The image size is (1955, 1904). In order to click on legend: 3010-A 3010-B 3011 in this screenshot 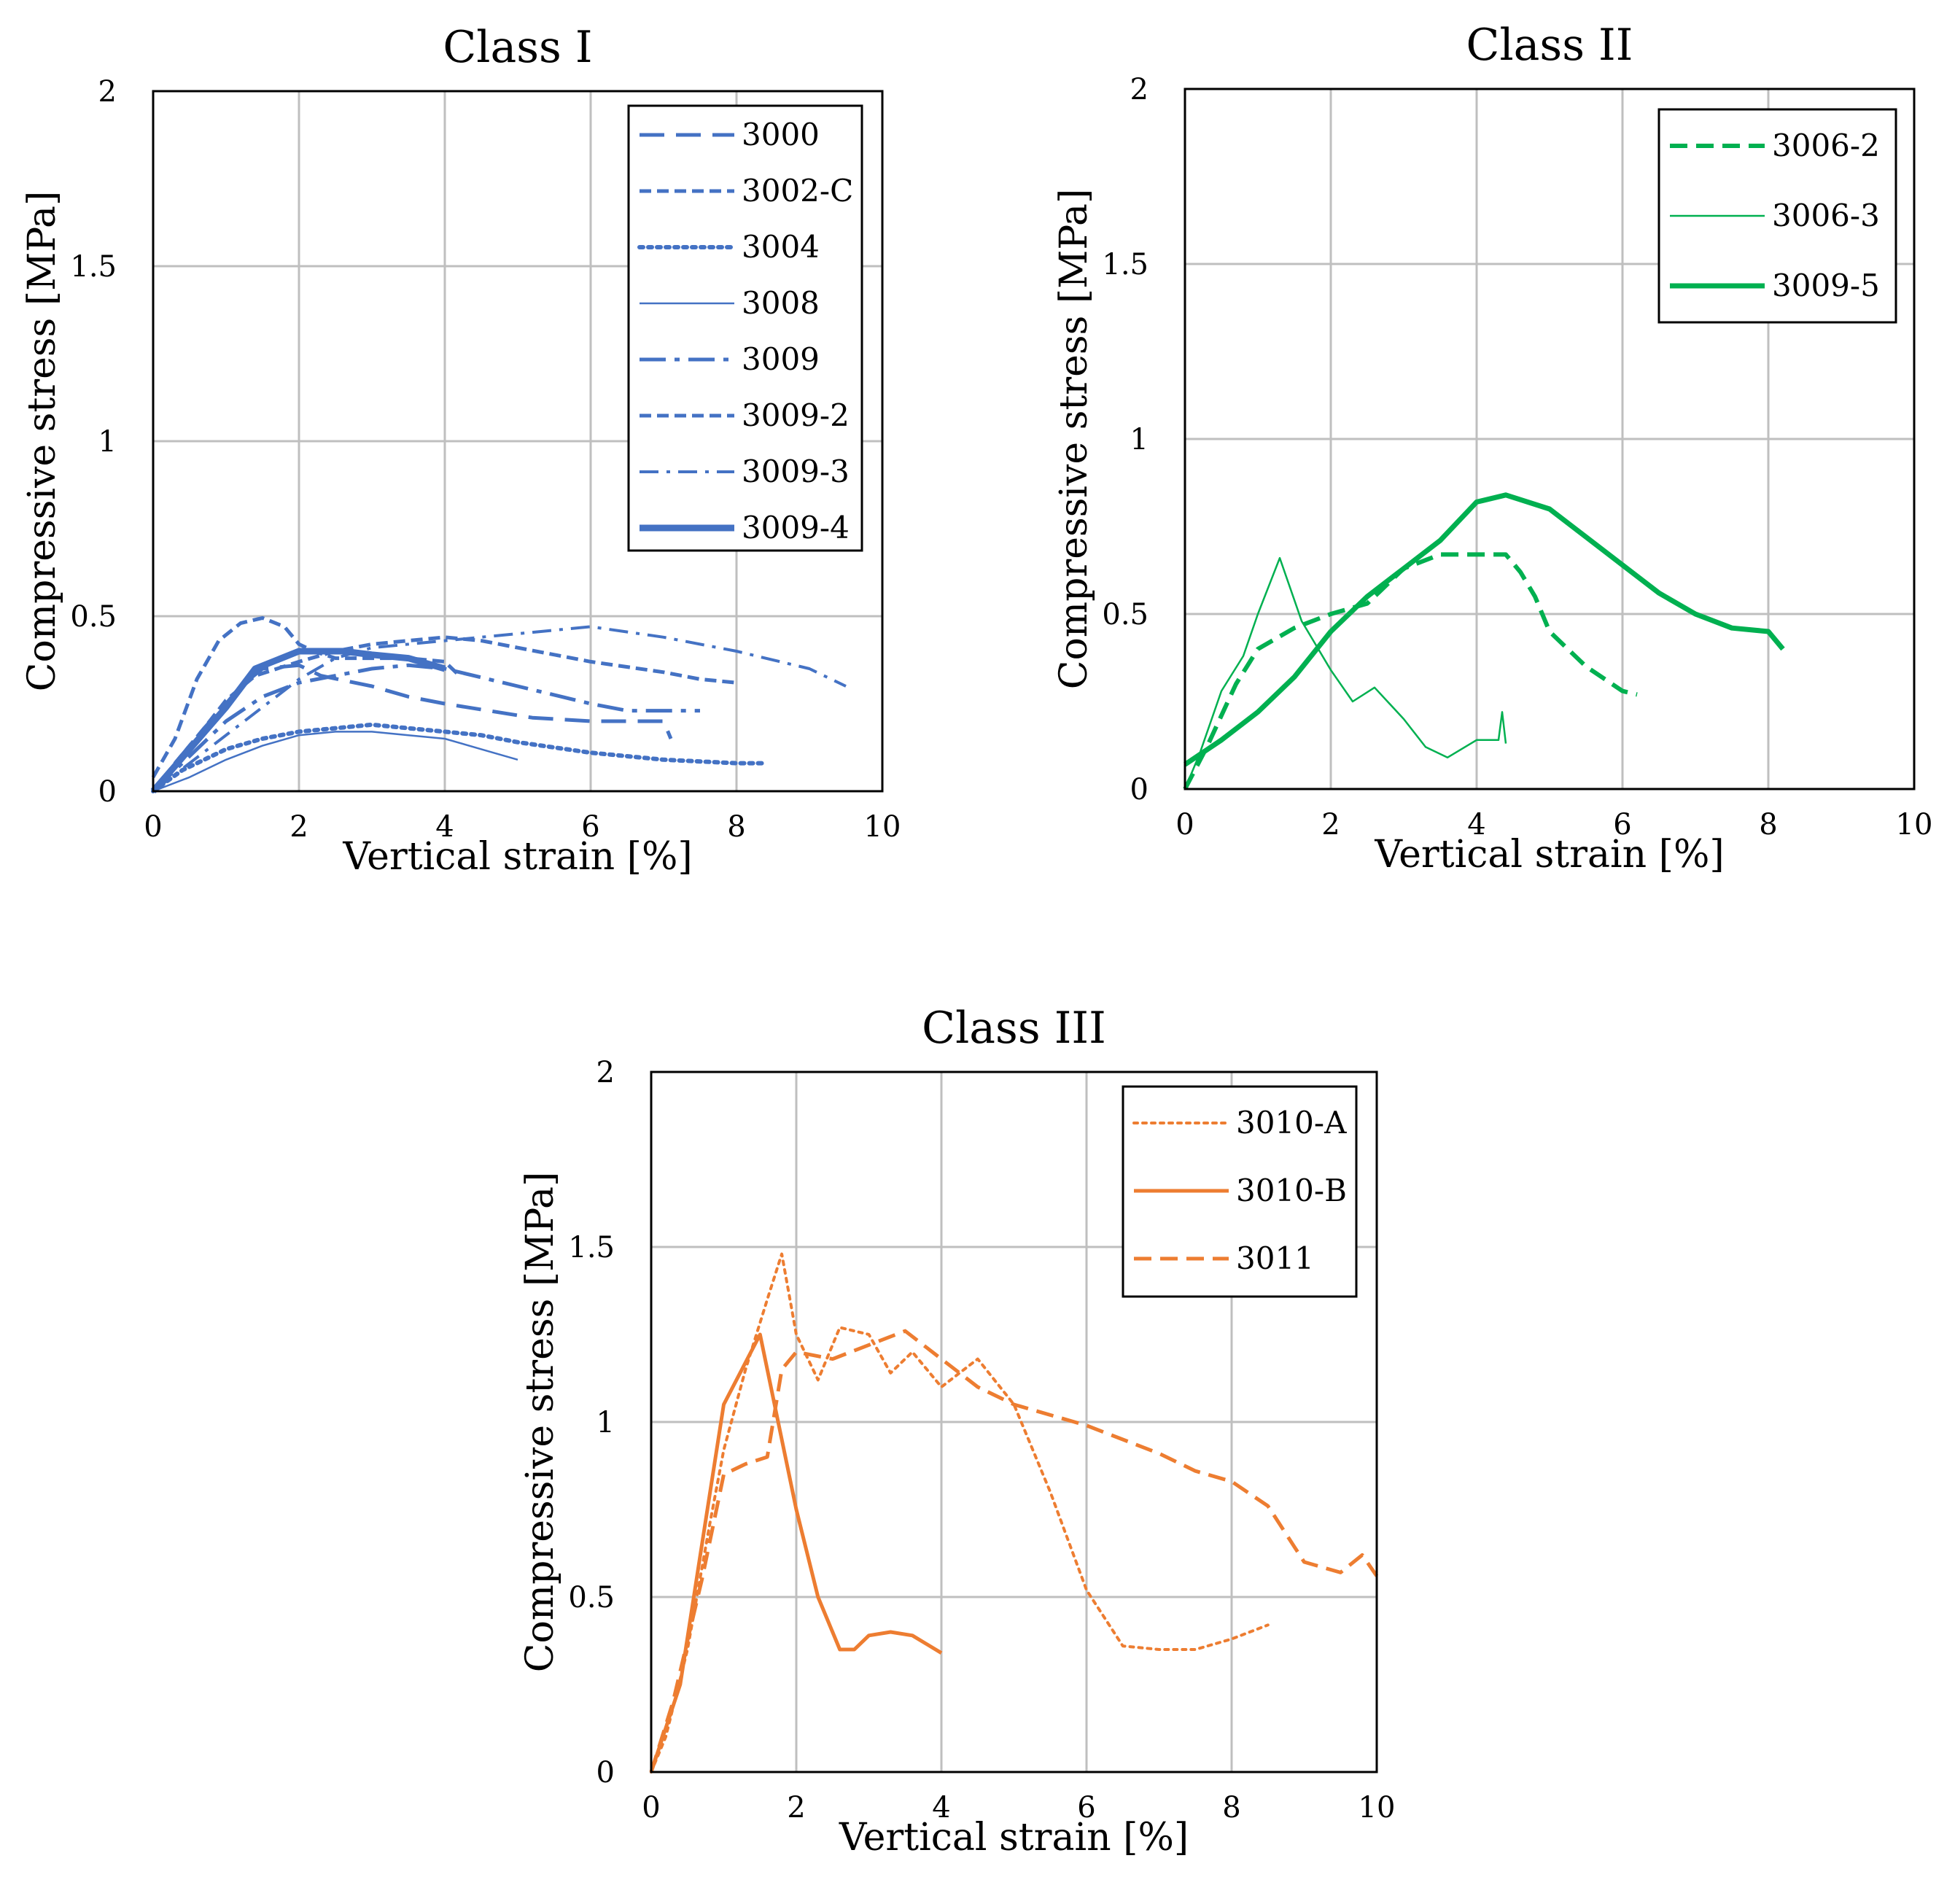, I will do `click(1240, 1191)`.